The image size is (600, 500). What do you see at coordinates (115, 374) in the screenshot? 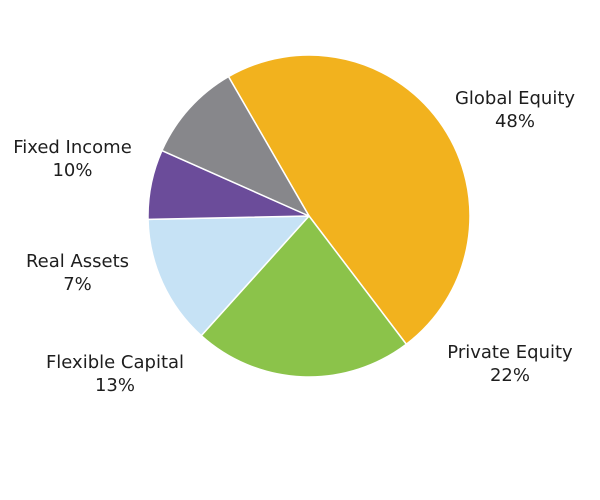
I see `label-flexible-capital: Flexible Capital 13%` at bounding box center [115, 374].